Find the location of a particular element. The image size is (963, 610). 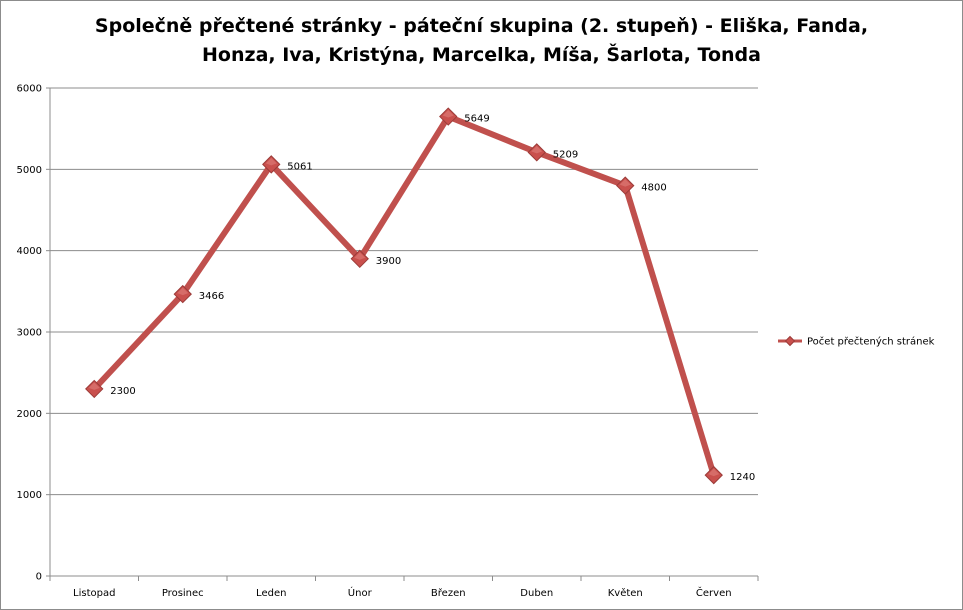

y-tick-label: 3000 is located at coordinates (29, 333).